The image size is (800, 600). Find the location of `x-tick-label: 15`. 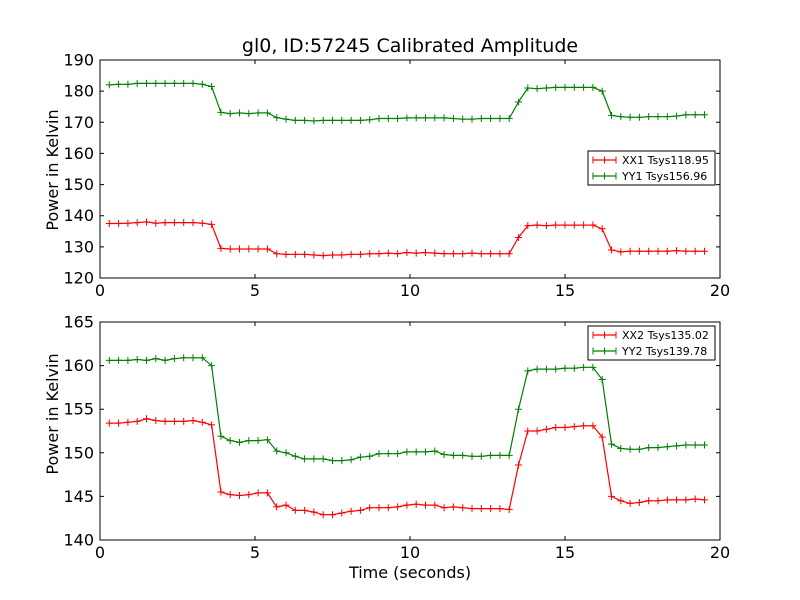

x-tick-label: 15 is located at coordinates (565, 552).